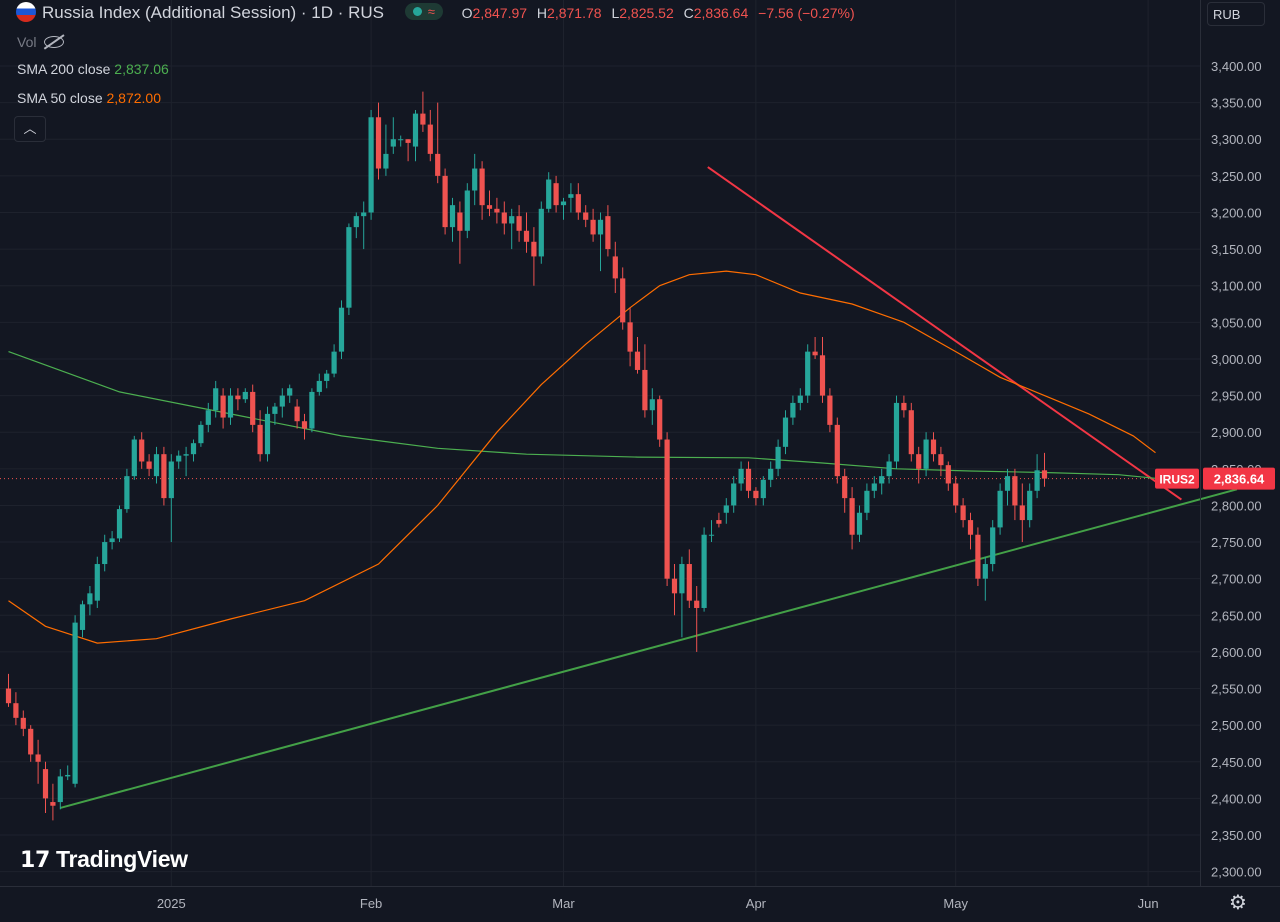 Image resolution: width=1280 pixels, height=922 pixels. Describe the element at coordinates (122, 859) in the screenshot. I see `logo-text: TradingView` at that location.